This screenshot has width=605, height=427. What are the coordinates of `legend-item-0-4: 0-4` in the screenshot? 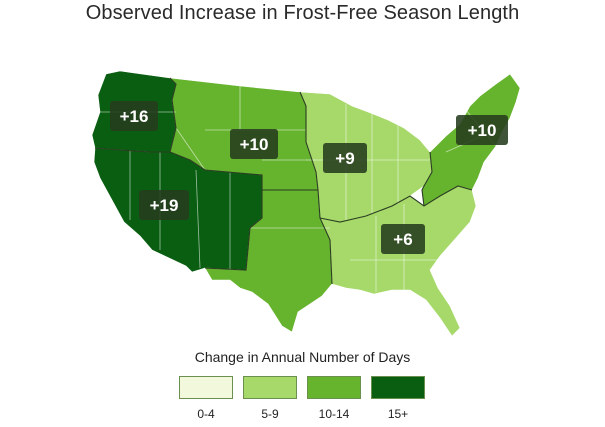 It's located at (206, 398).